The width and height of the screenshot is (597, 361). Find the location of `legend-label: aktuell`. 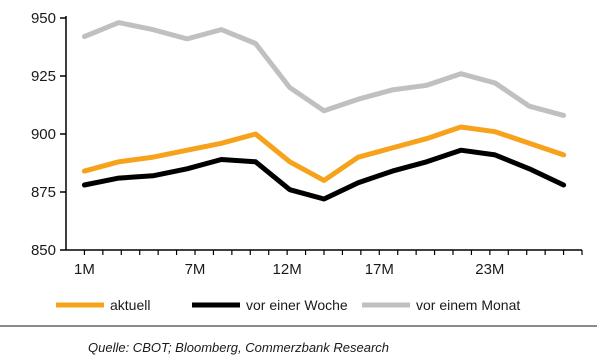

legend-label: aktuell is located at coordinates (130, 305).